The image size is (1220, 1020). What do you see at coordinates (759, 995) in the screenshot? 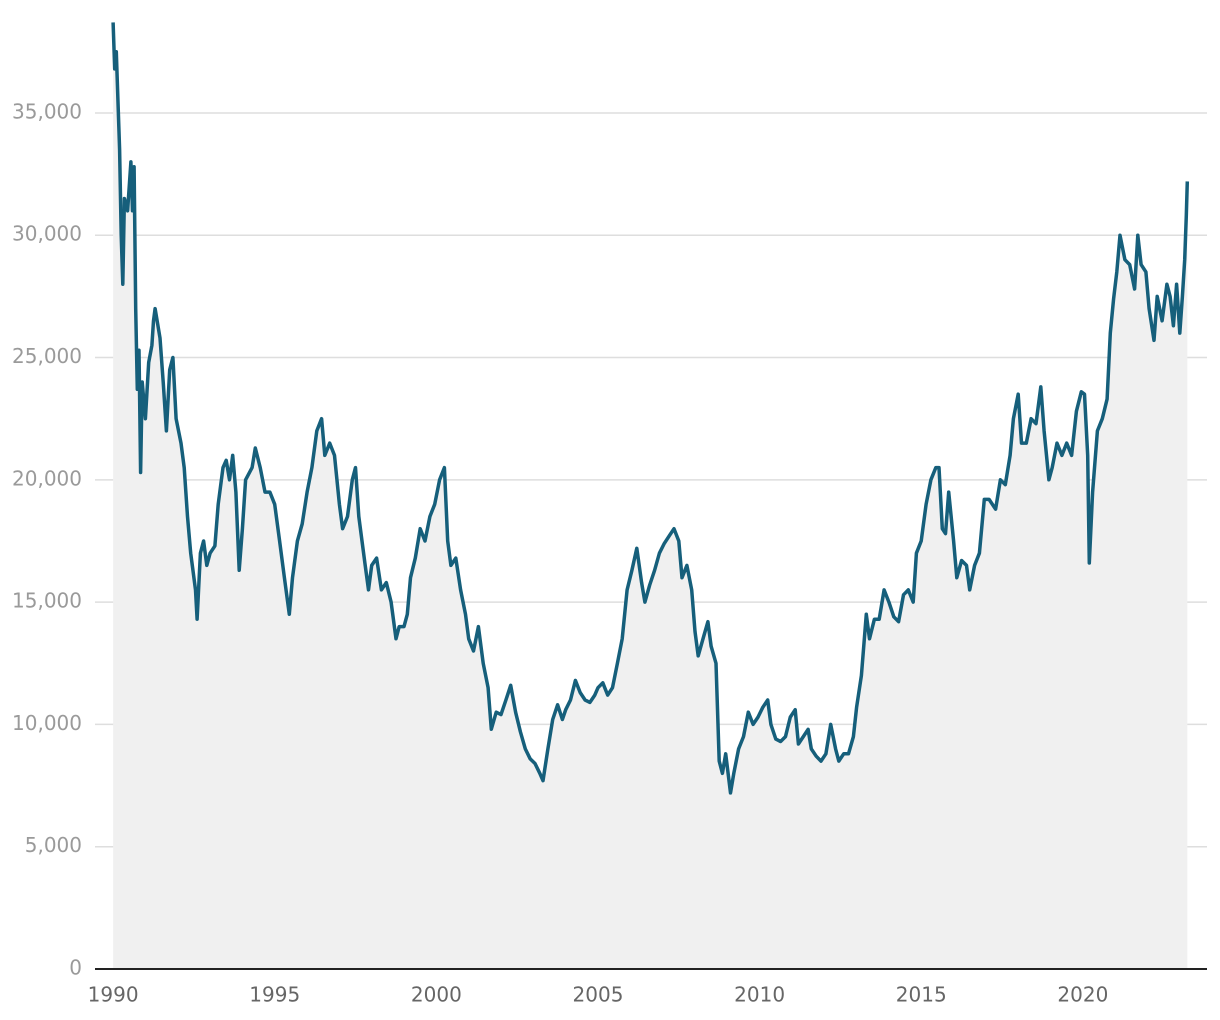
I see `x-tick-label: 2010` at bounding box center [759, 995].